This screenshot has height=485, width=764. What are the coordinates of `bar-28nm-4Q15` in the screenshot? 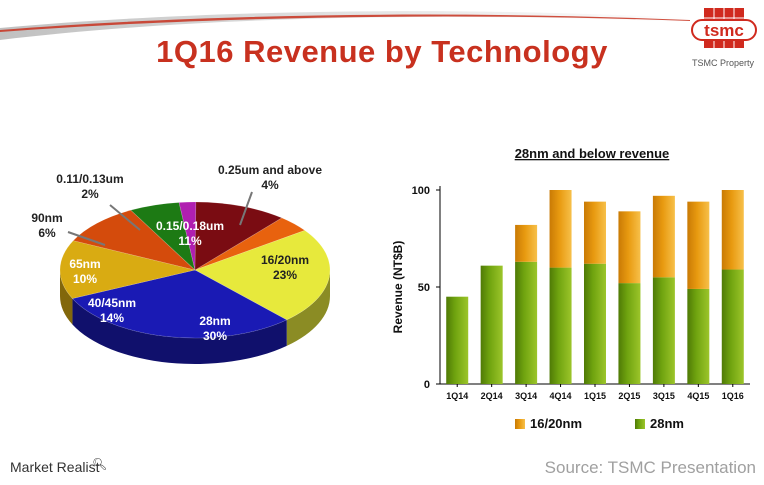 It's located at (698, 336).